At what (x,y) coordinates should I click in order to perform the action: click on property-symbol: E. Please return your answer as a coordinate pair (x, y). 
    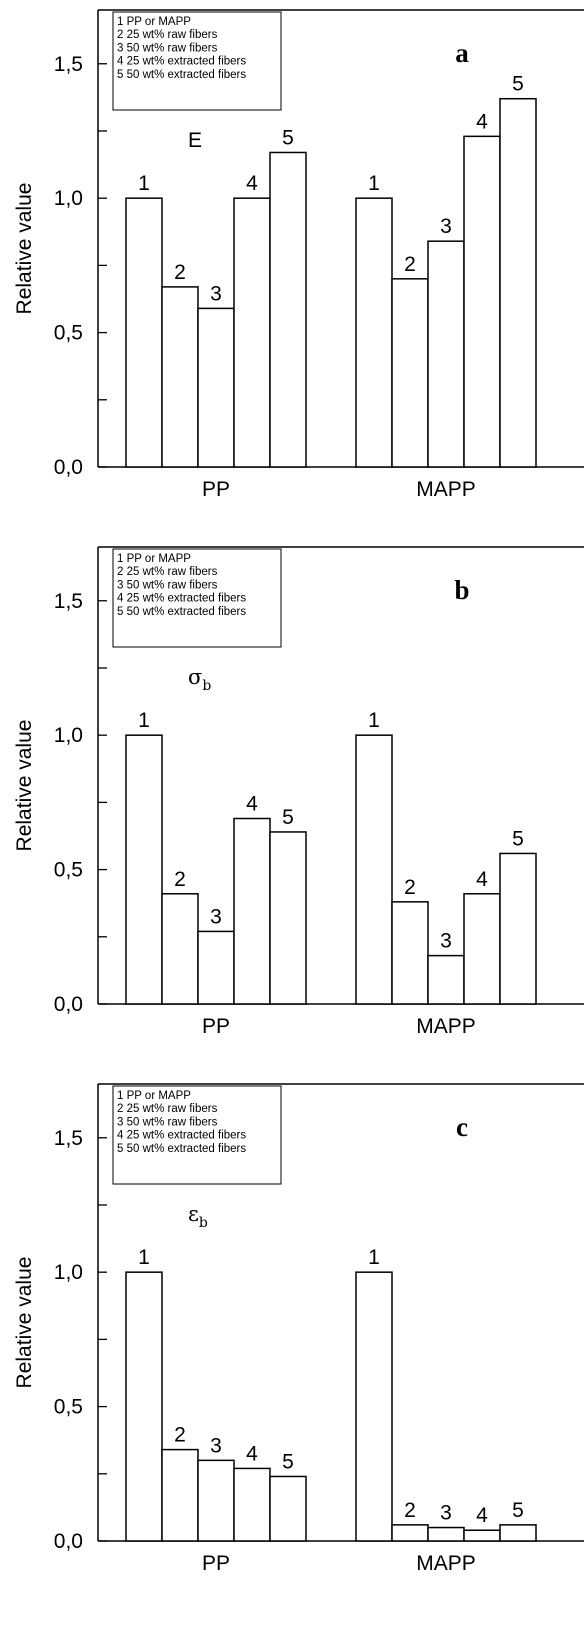
    Looking at the image, I should click on (195, 140).